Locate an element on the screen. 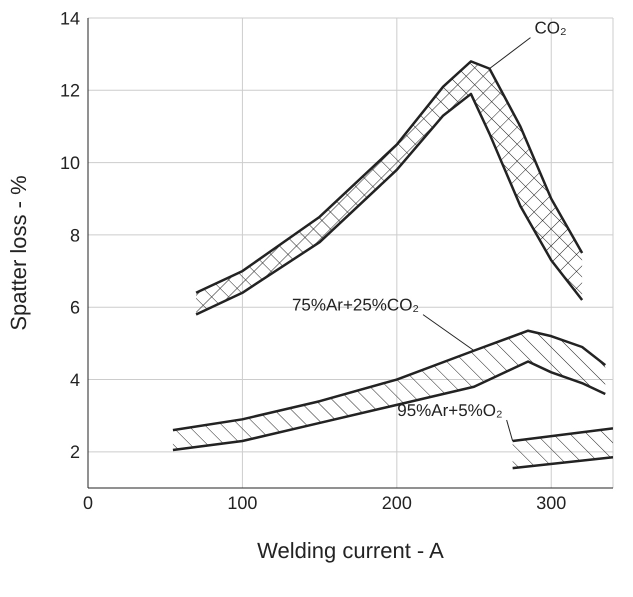  x-tick-label: 100 is located at coordinates (242, 502).